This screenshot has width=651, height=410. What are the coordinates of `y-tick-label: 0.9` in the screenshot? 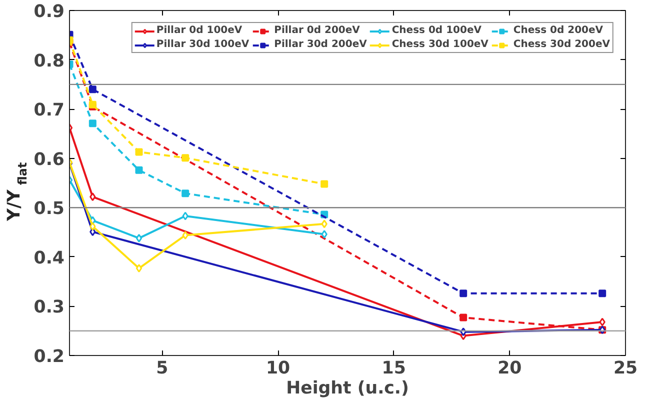 It's located at (49, 12).